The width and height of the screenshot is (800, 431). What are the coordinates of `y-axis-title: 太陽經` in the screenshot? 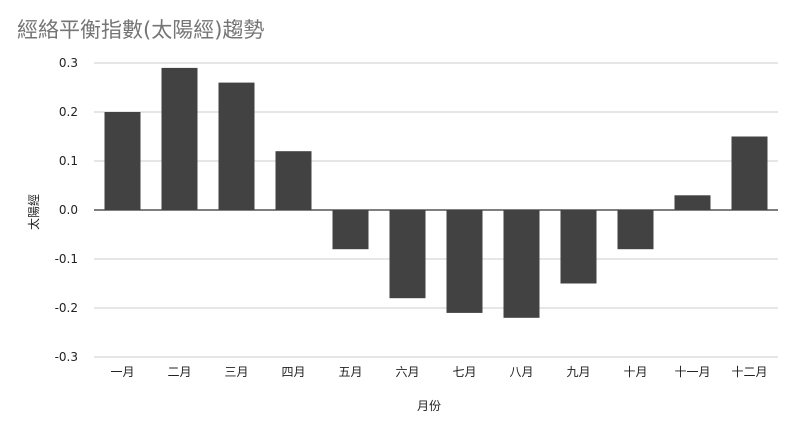 It's located at (33, 212).